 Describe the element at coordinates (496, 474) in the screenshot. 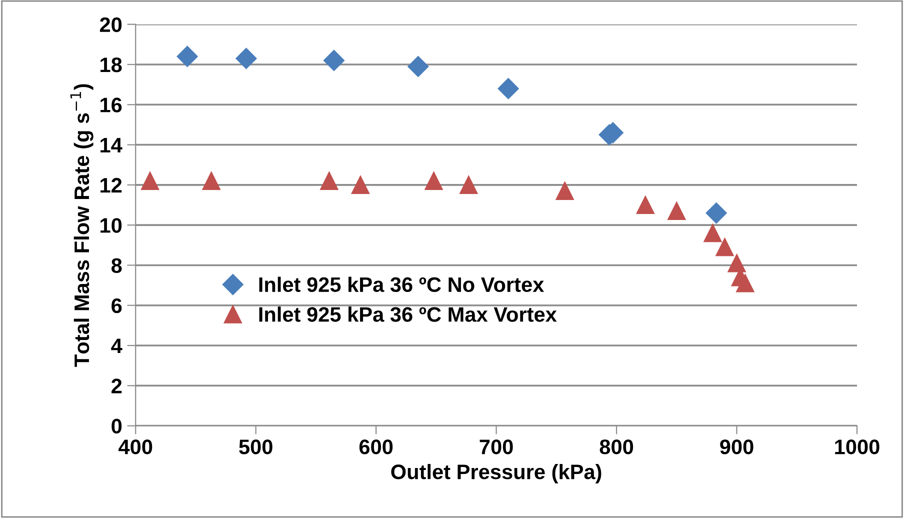

I see `x-axis-title: Outlet Pressure (kPa)` at that location.